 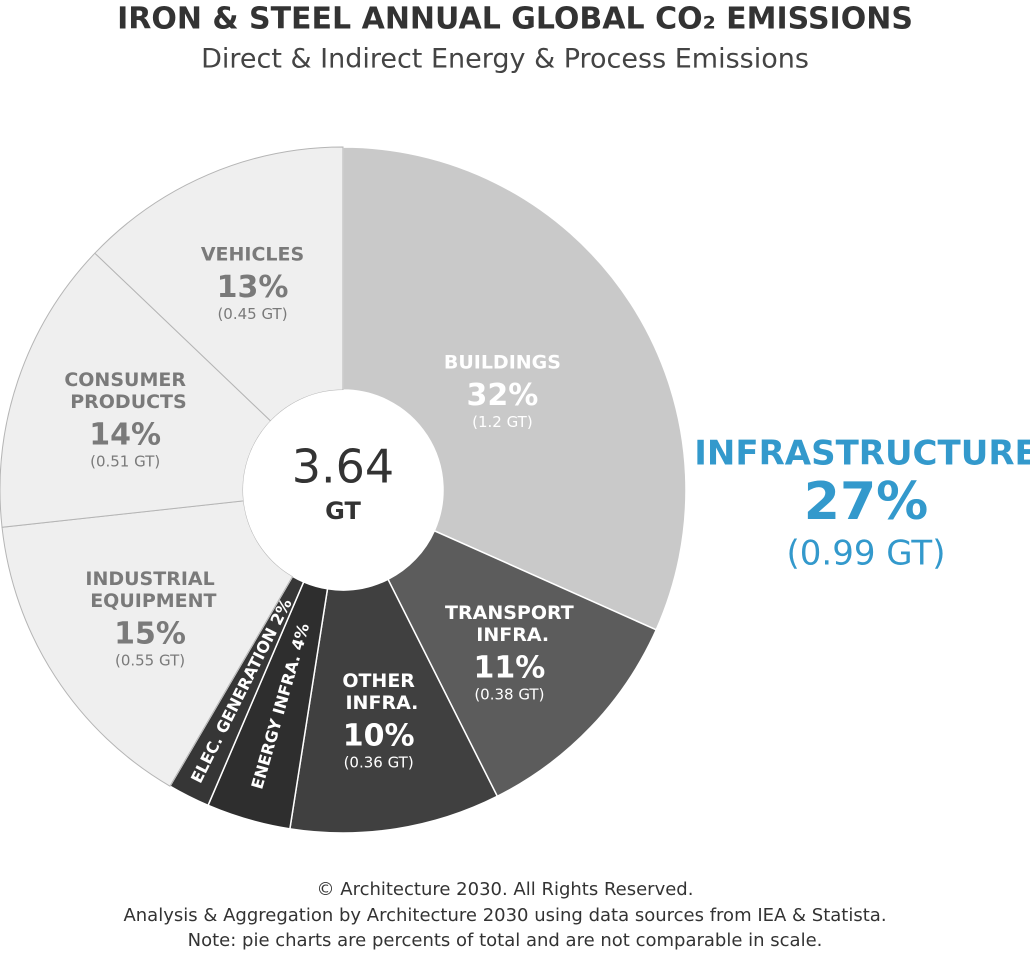 What do you see at coordinates (125, 462) in the screenshot?
I see `segment-detail: (0.51 GT)` at bounding box center [125, 462].